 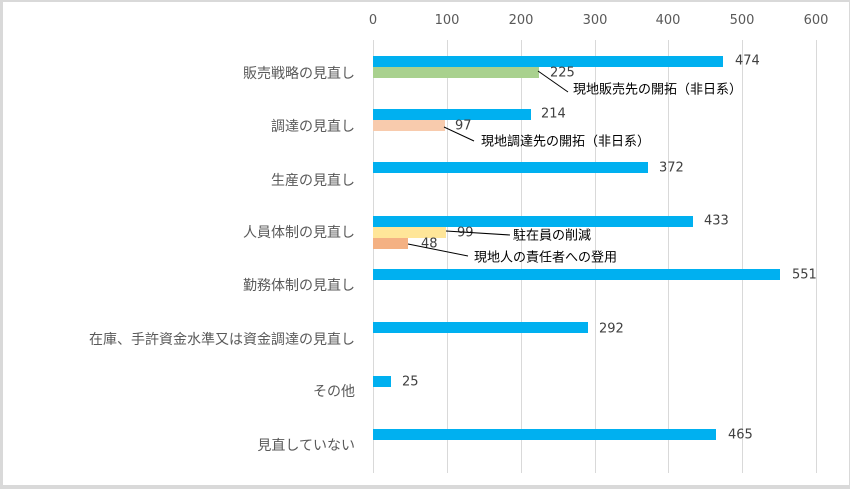 What do you see at coordinates (410, 382) in the screenshot?
I see `value-label: 25` at bounding box center [410, 382].